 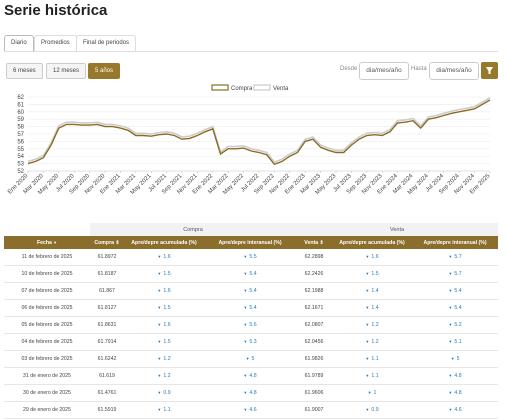 What do you see at coordinates (107, 274) in the screenshot?
I see `table-cell: 61.8187` at bounding box center [107, 274].